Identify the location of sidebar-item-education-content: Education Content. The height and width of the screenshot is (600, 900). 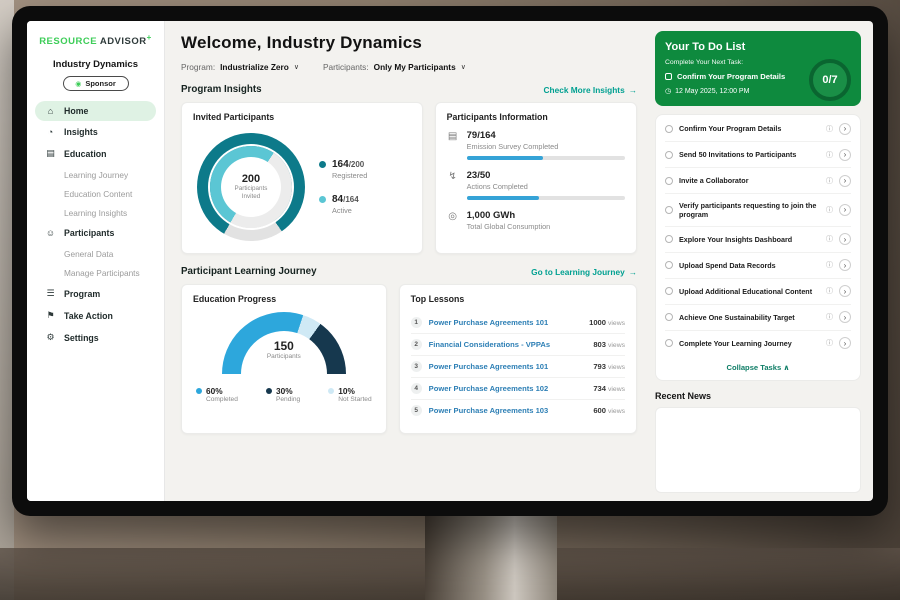
(98, 193).